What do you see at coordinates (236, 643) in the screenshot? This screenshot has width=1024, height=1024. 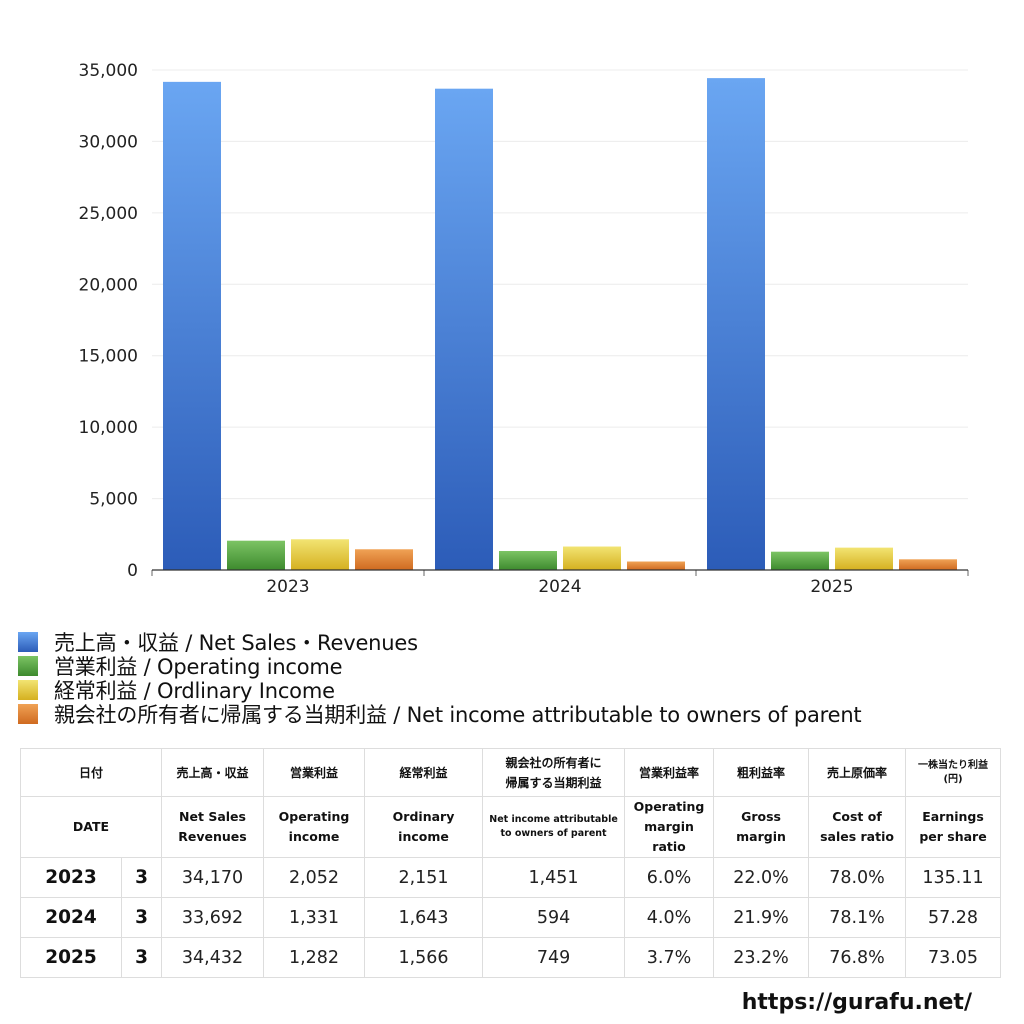 I see `legend-label-net-sales: 売上高・収益 / Net Sales・Revenues` at bounding box center [236, 643].